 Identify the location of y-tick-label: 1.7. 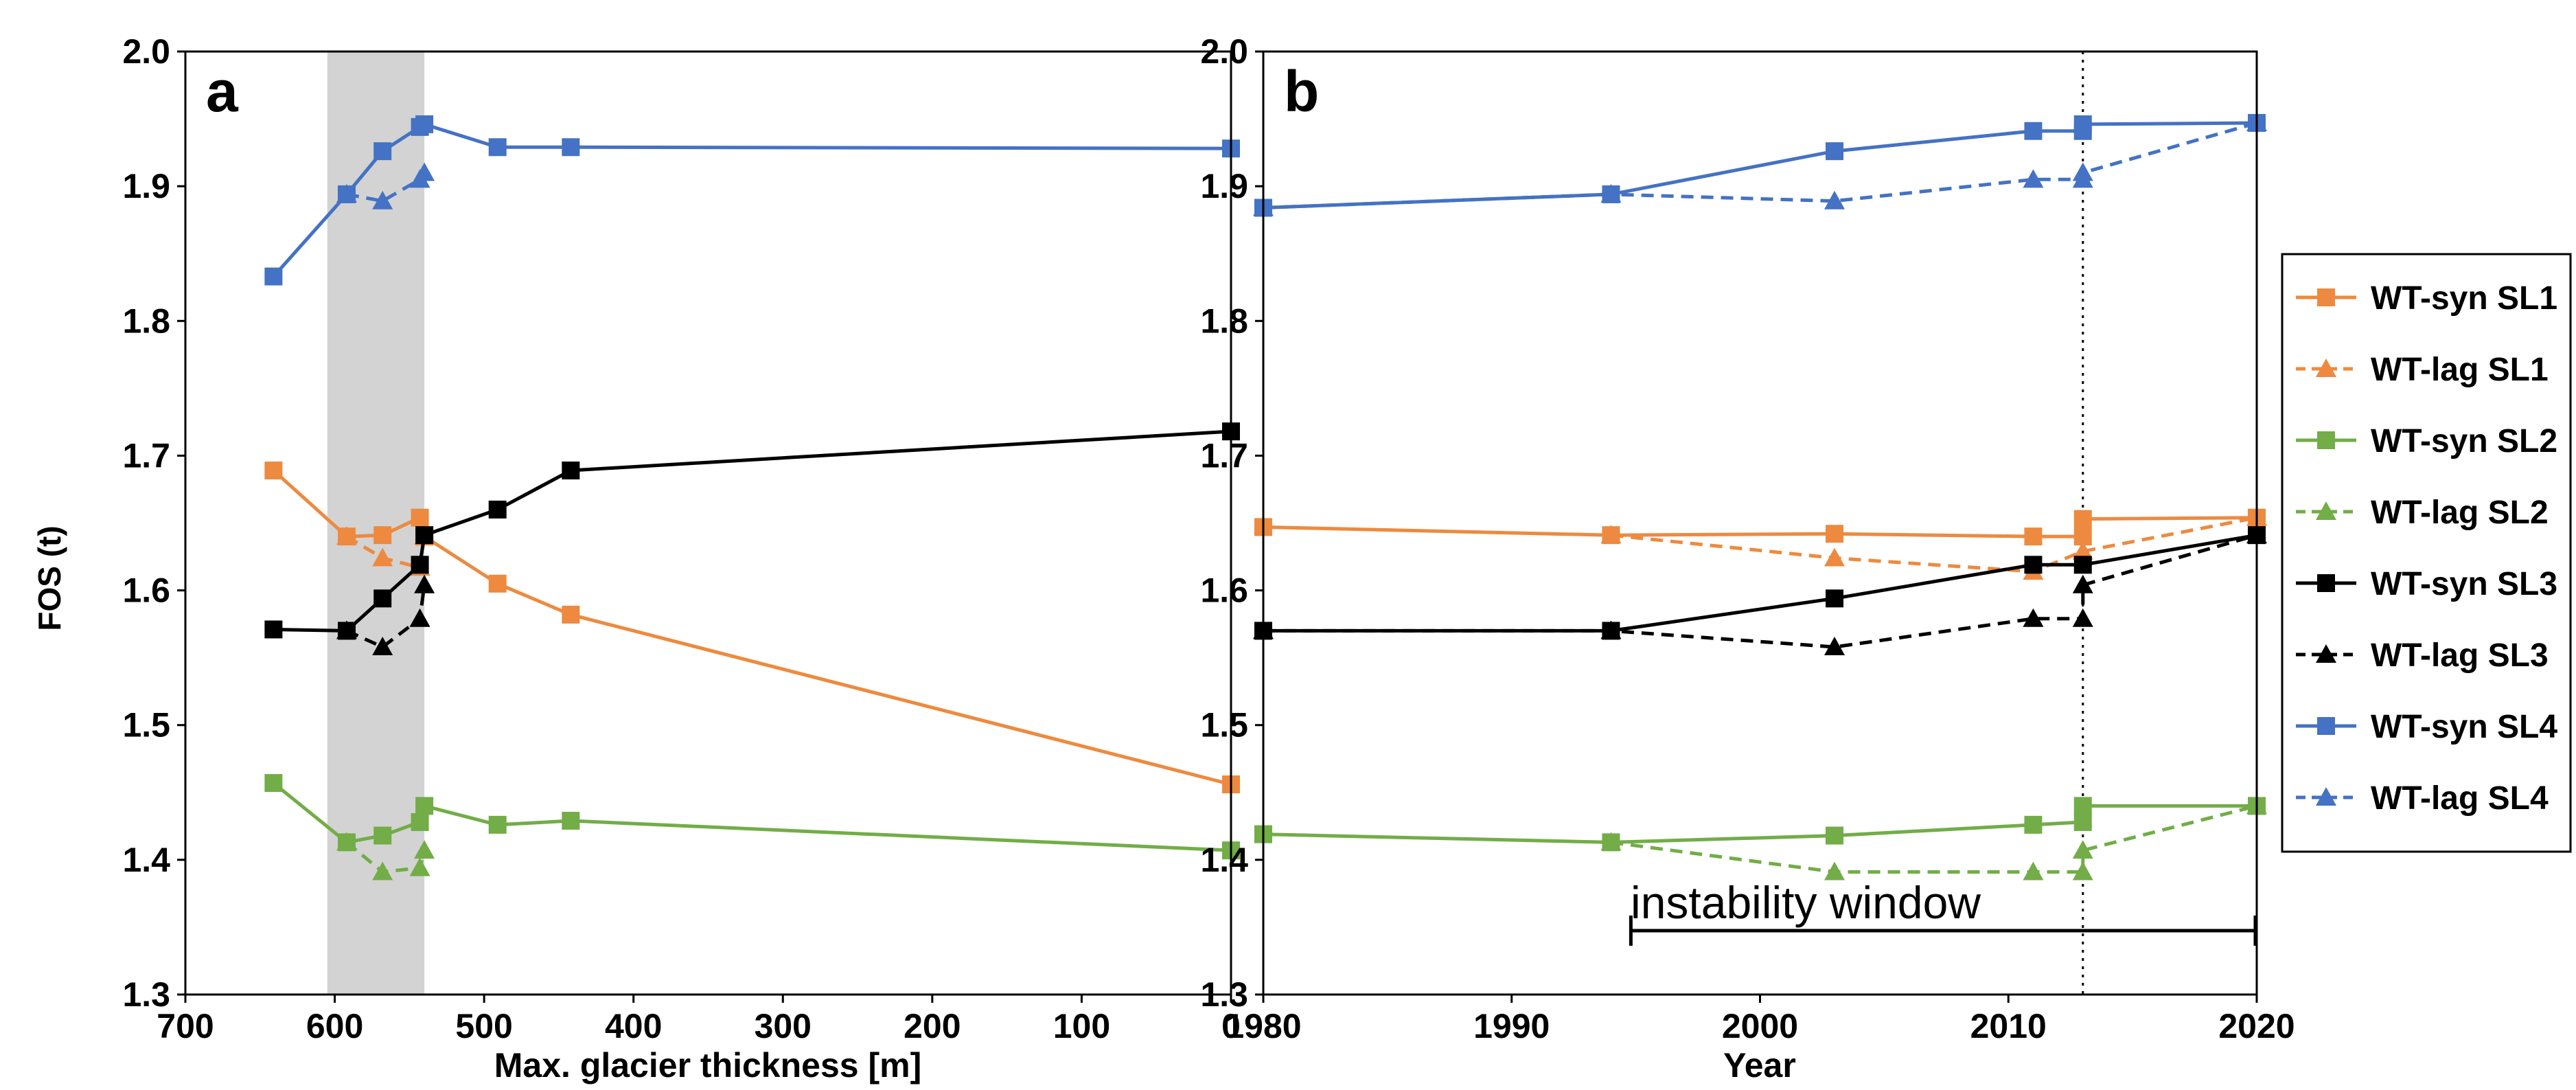
(1224, 455).